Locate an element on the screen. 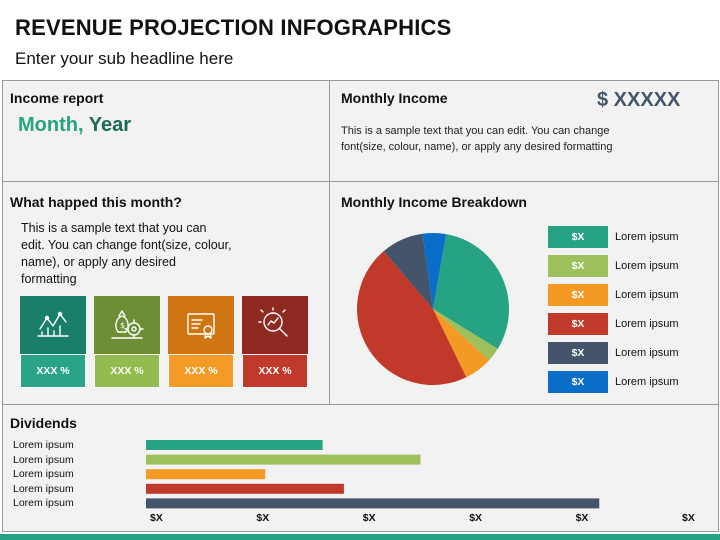  certificate-icon is located at coordinates (201, 326).